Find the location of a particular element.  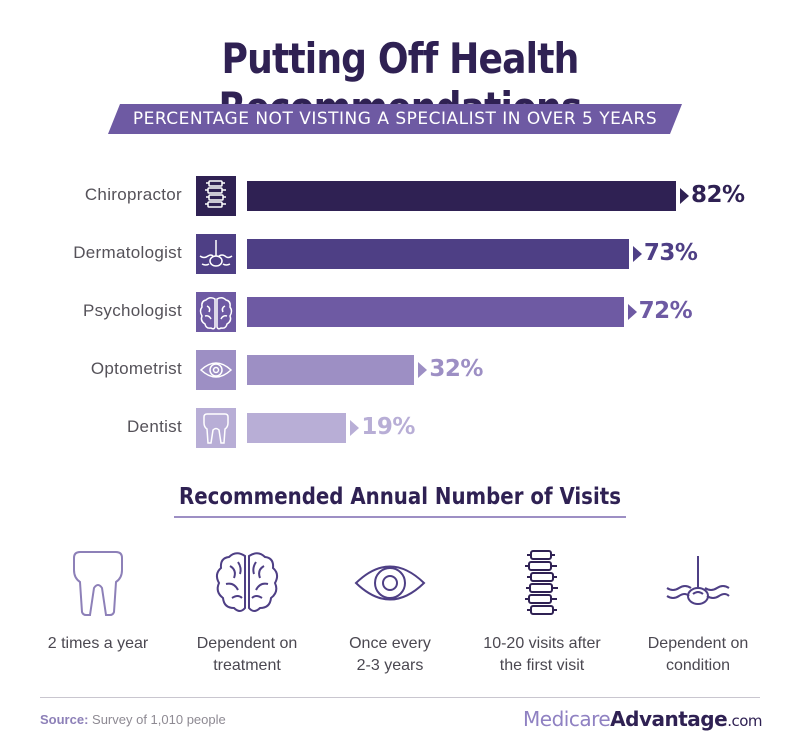

bar-dermatologist is located at coordinates (438, 254).